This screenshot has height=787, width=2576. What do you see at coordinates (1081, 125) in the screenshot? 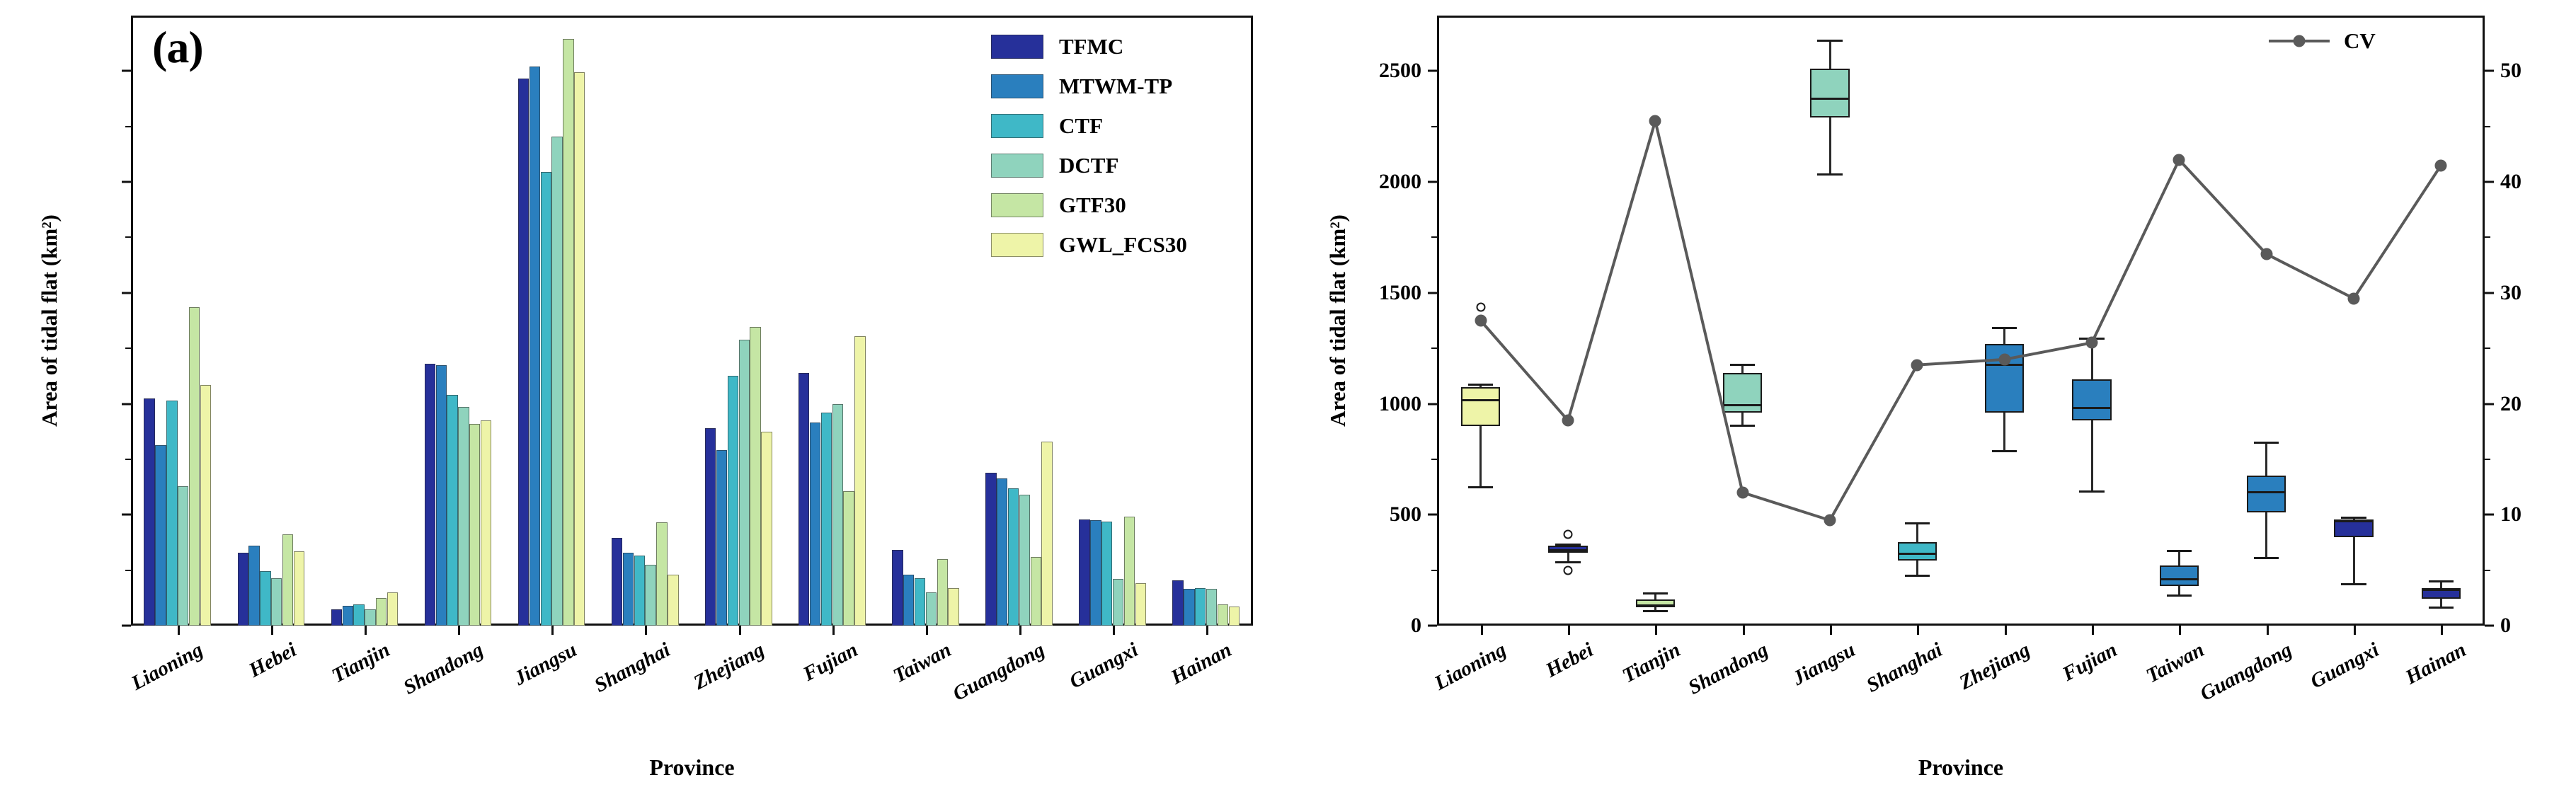
I see `legend-item-label: CTF` at bounding box center [1081, 125].